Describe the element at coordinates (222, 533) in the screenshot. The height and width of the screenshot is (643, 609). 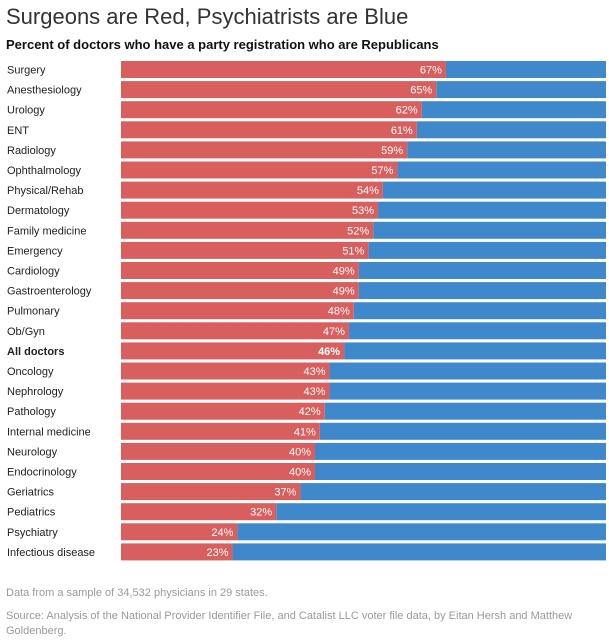
I see `data-label: 24%` at that location.